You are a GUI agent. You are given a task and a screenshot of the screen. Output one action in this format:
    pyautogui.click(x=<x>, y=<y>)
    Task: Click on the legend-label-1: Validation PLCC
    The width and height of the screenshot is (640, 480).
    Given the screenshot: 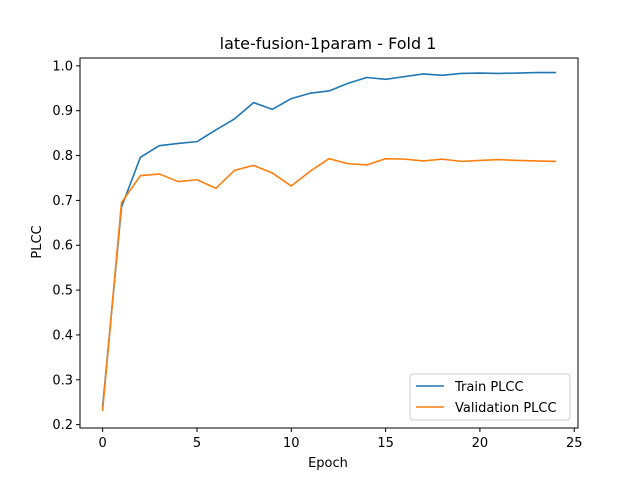 What is the action you would take?
    pyautogui.click(x=506, y=408)
    